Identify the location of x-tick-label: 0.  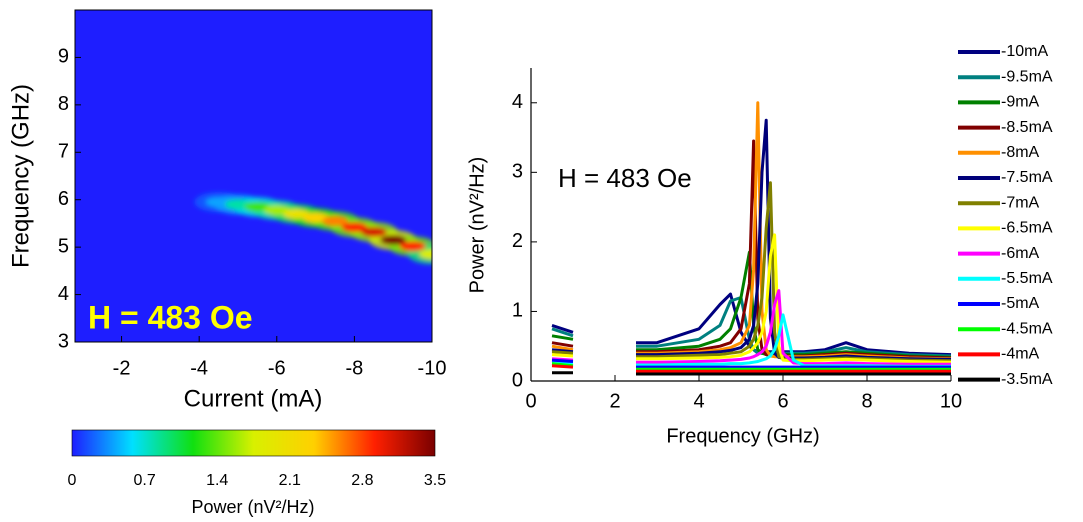
(530, 401).